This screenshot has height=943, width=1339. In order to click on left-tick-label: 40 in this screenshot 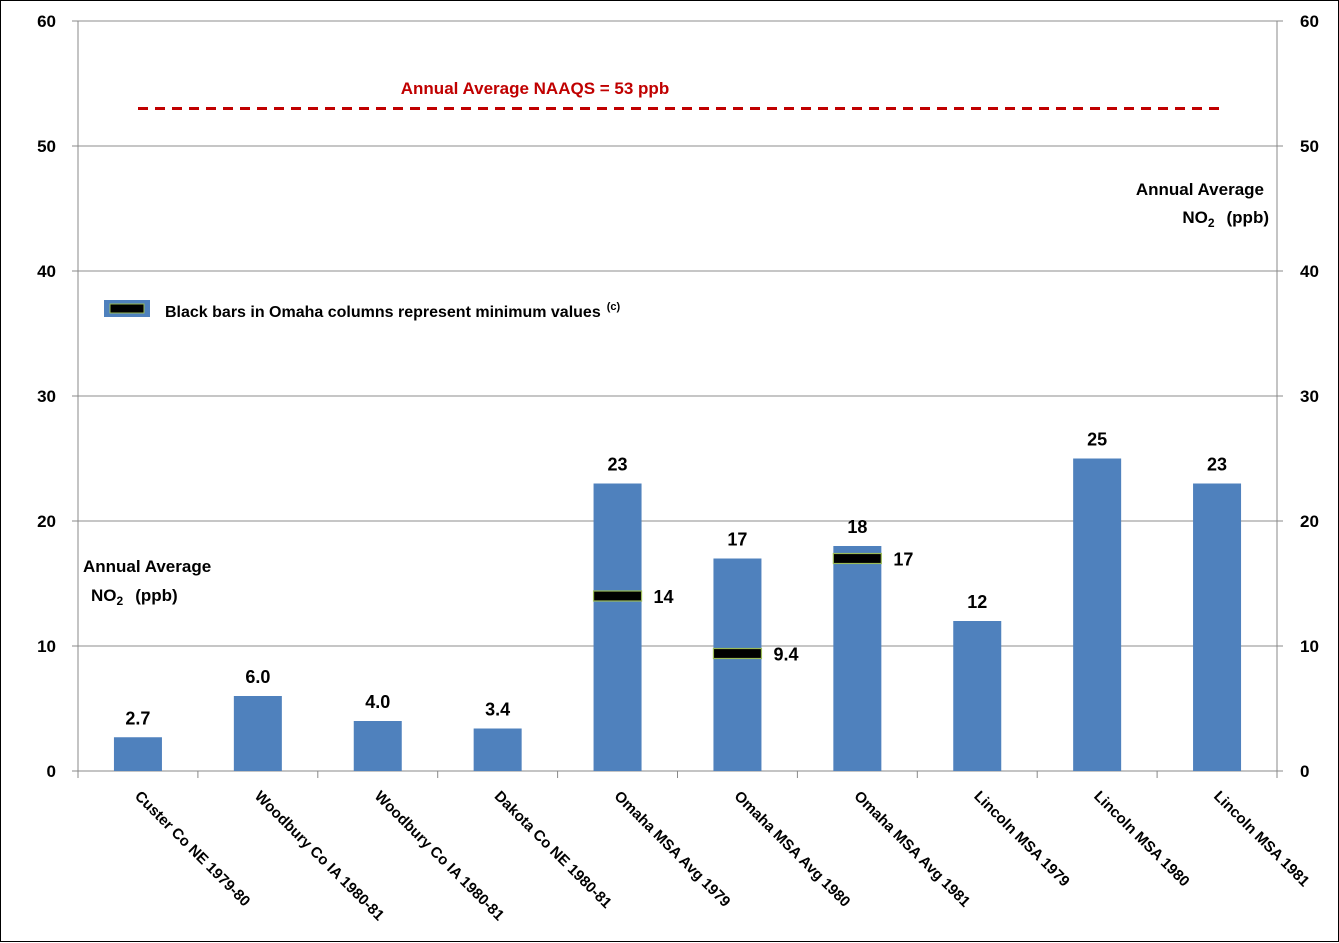, I will do `click(46, 271)`.